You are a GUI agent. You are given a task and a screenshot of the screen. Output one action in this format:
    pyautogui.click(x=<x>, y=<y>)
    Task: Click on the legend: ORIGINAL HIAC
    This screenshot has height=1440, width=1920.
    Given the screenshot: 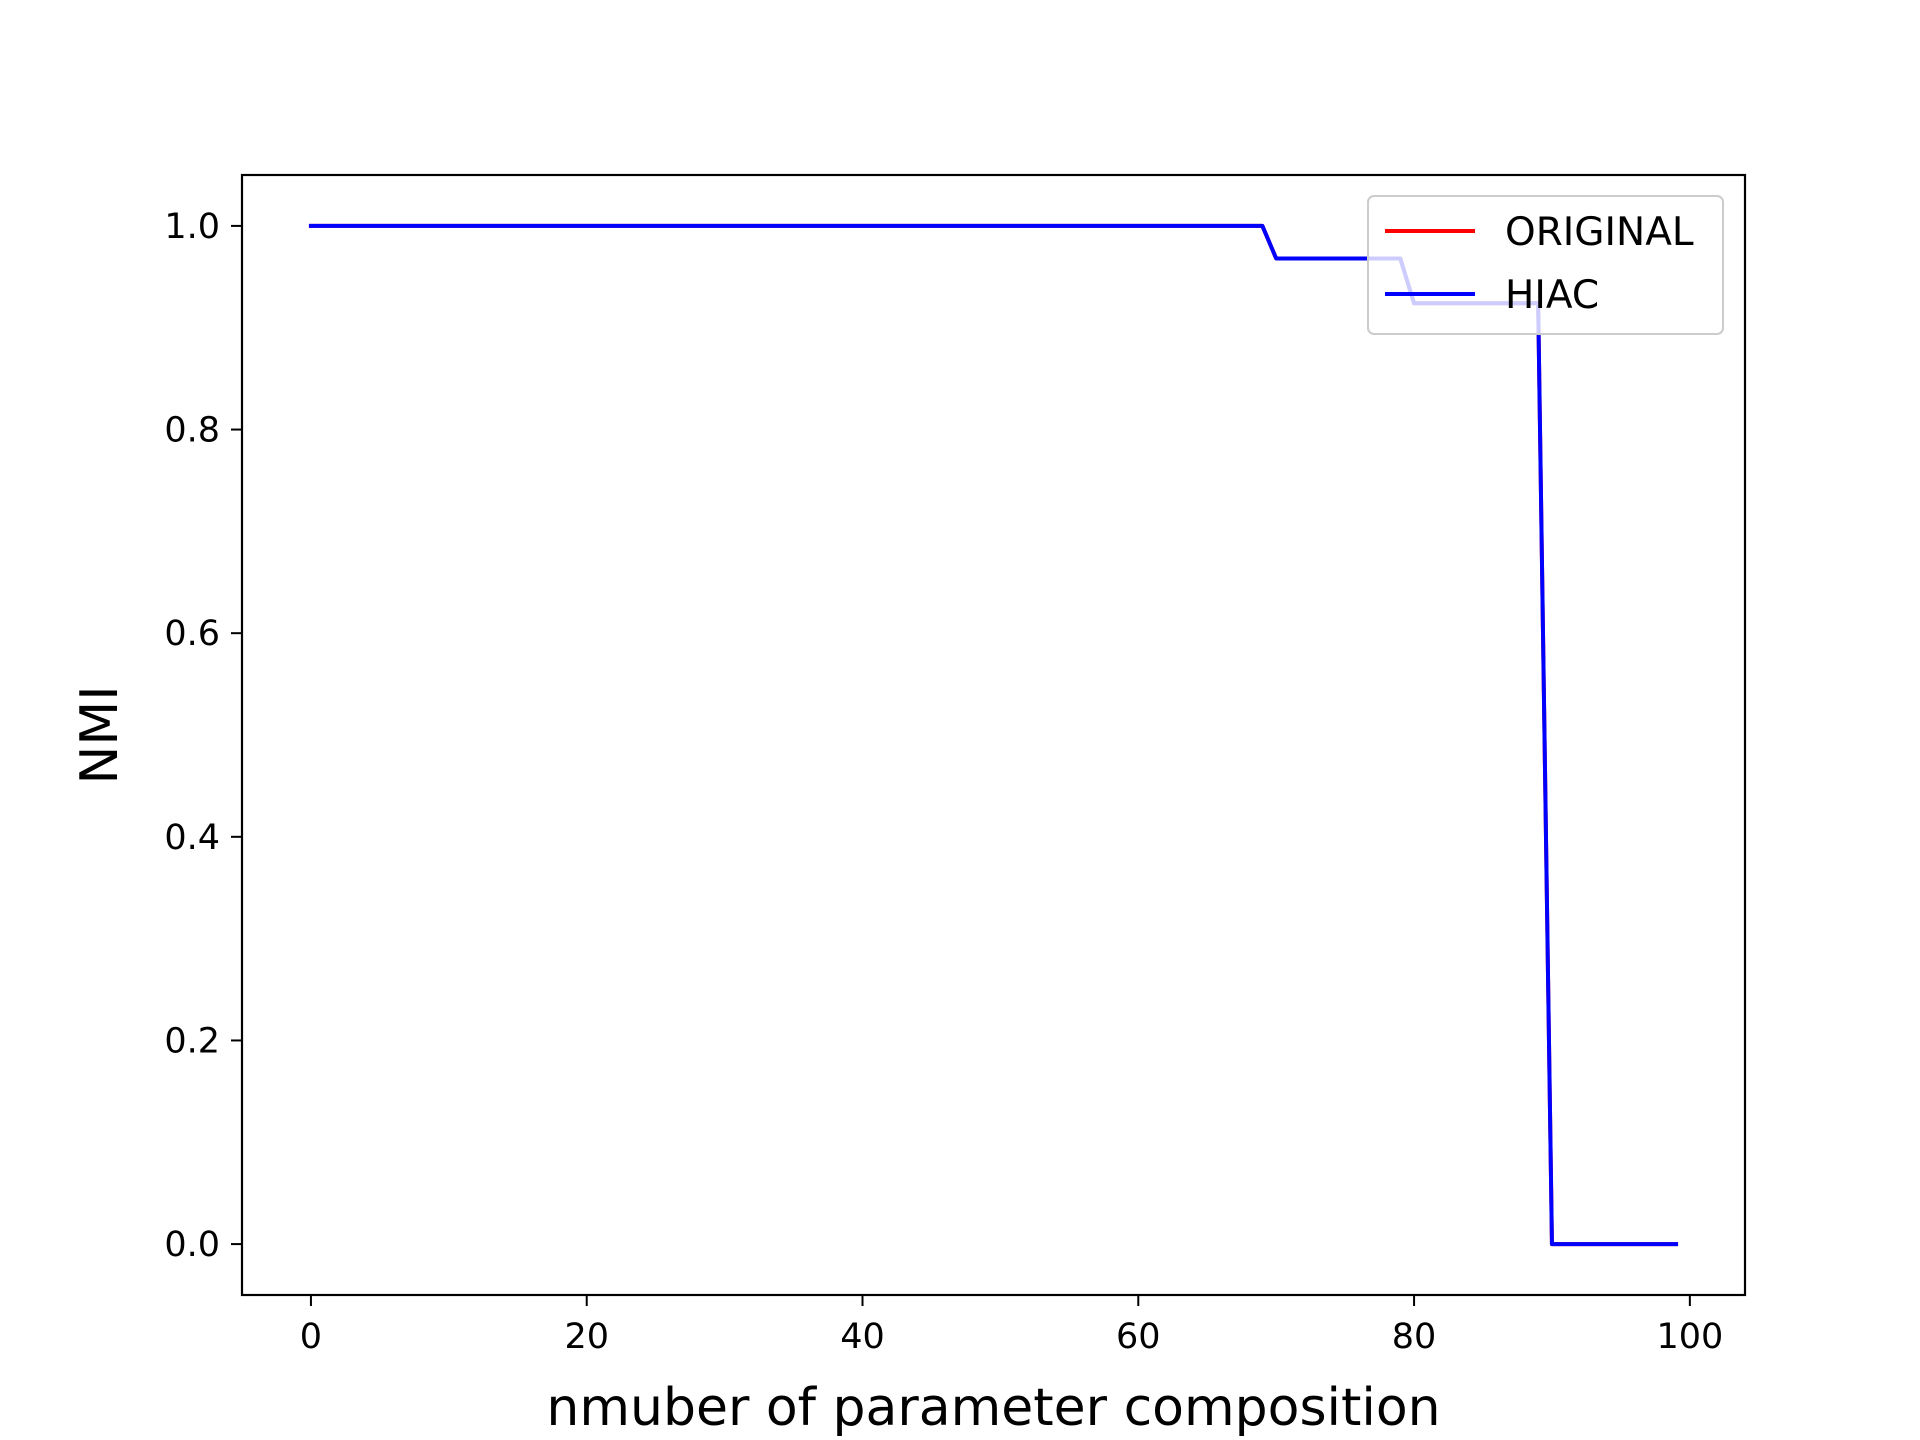 What is the action you would take?
    pyautogui.click(x=1545, y=265)
    